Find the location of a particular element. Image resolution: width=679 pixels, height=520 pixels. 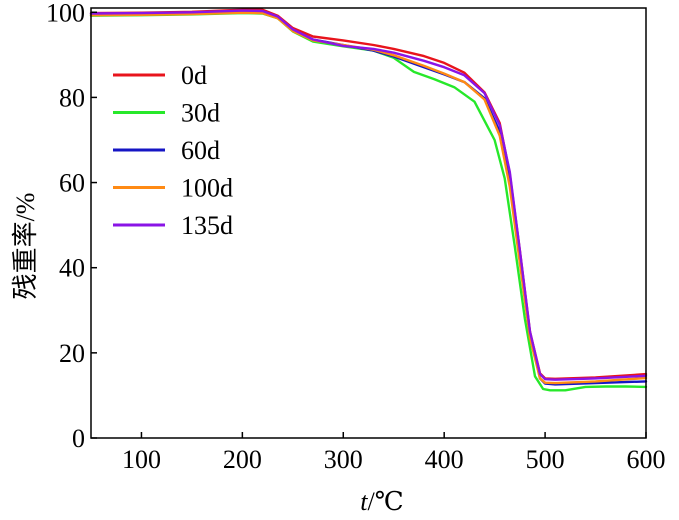

y-tick-label: 100 is located at coordinates (65, 13).